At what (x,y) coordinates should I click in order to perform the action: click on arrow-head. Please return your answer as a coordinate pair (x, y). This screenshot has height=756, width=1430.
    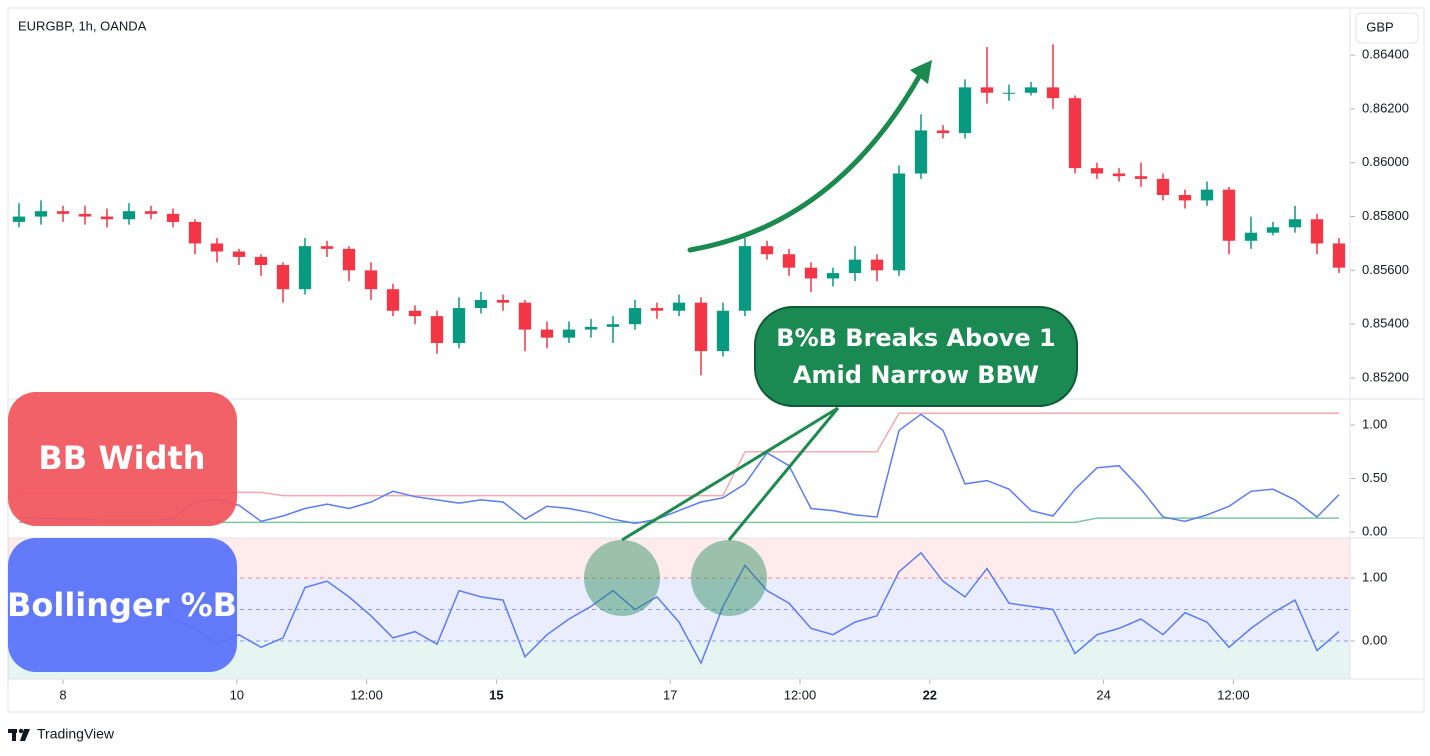
    Looking at the image, I should click on (921, 72).